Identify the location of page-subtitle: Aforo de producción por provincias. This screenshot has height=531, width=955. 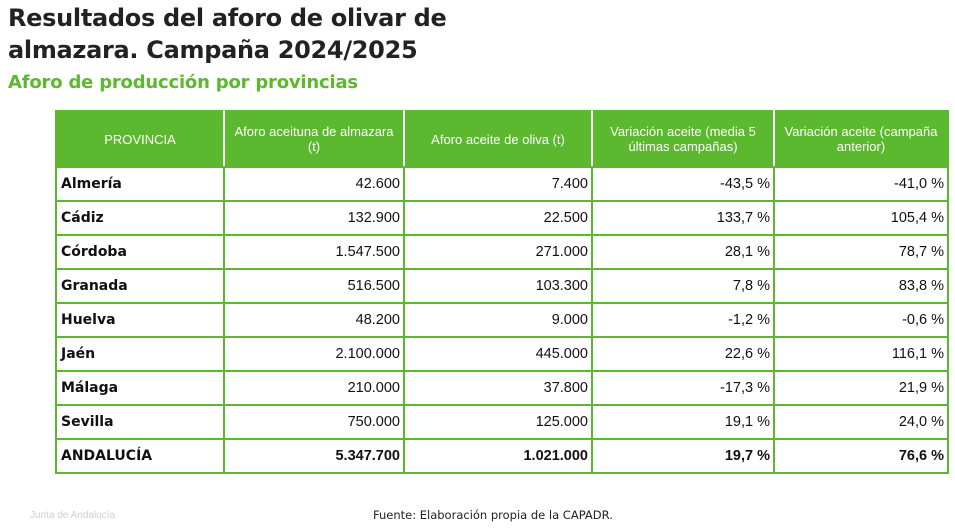
(183, 82).